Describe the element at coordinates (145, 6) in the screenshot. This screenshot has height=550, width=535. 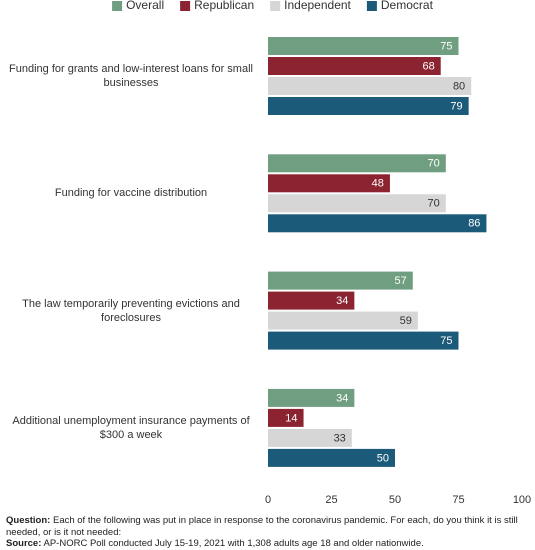
I see `legend-label: Overall` at that location.